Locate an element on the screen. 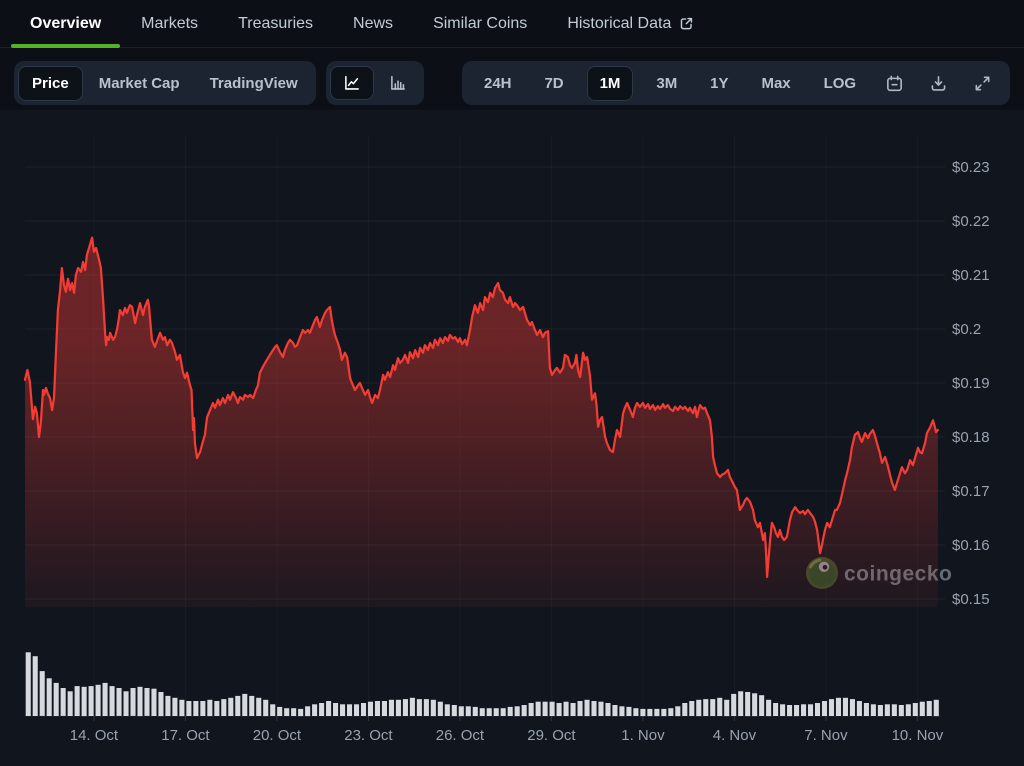  tab-news: News is located at coordinates (373, 23).